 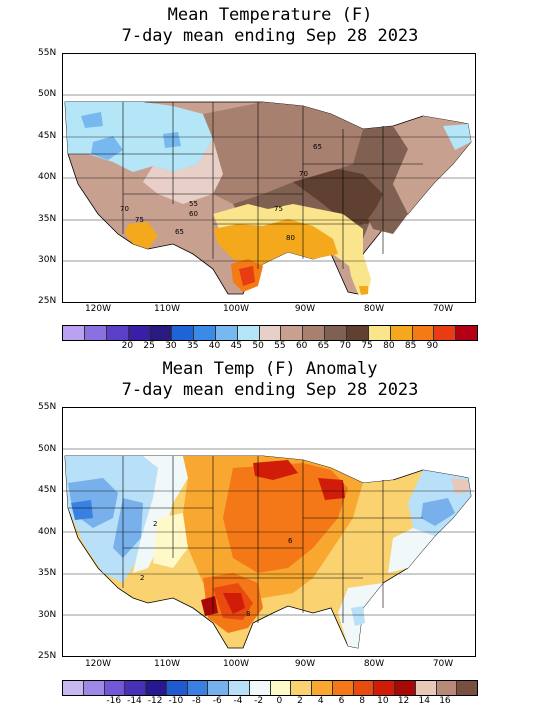 I want to click on colorbar-tick-label: 60, so click(x=301, y=346).